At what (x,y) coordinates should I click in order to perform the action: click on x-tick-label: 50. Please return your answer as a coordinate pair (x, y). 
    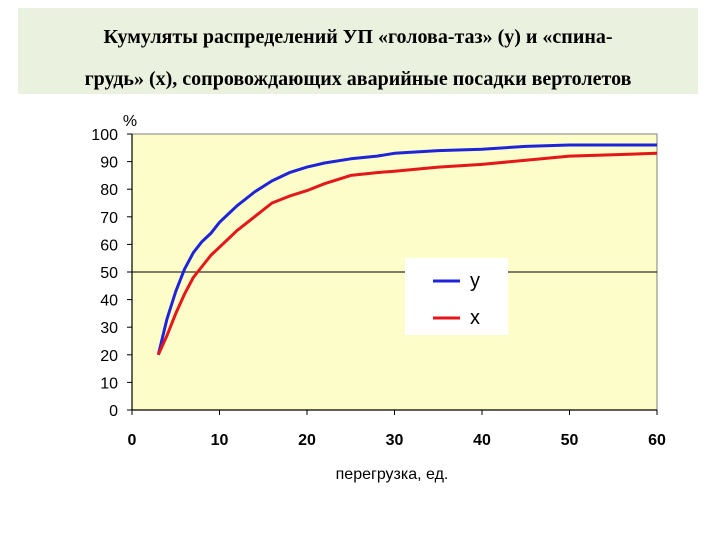
    Looking at the image, I should click on (570, 440).